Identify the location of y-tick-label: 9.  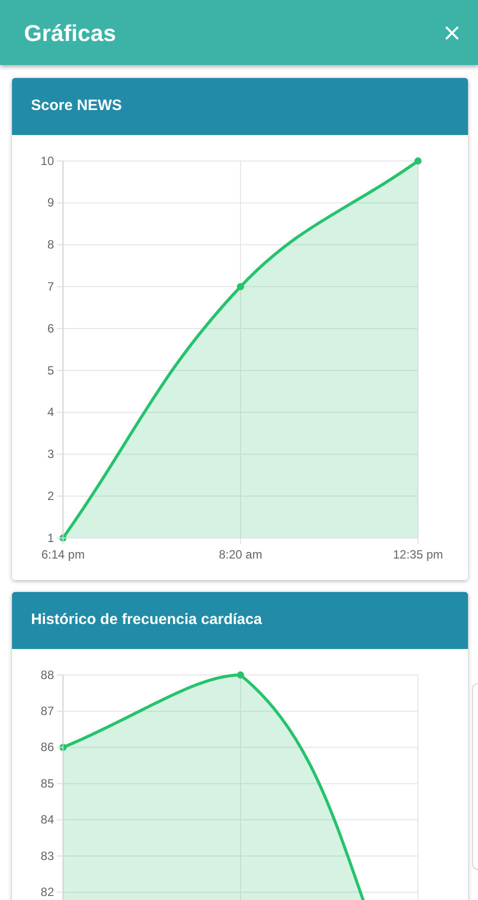
(50, 203).